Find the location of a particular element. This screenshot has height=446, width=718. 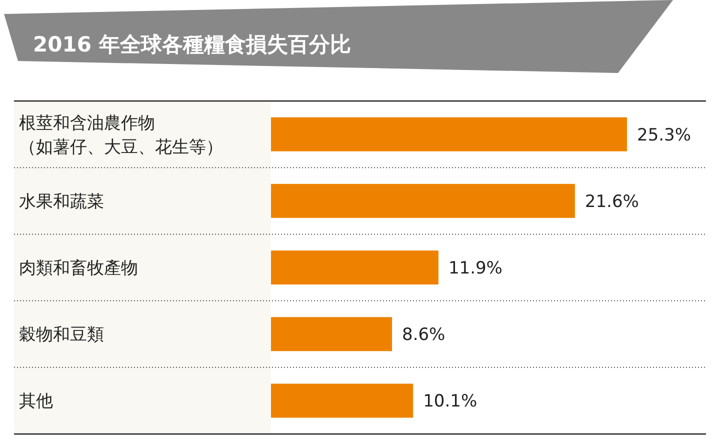

data-label: 8.6% is located at coordinates (424, 335).